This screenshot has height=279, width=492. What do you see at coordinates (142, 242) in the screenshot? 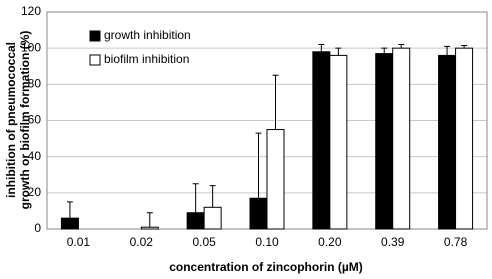
I see `x-tick-label: 0.02` at bounding box center [142, 242].